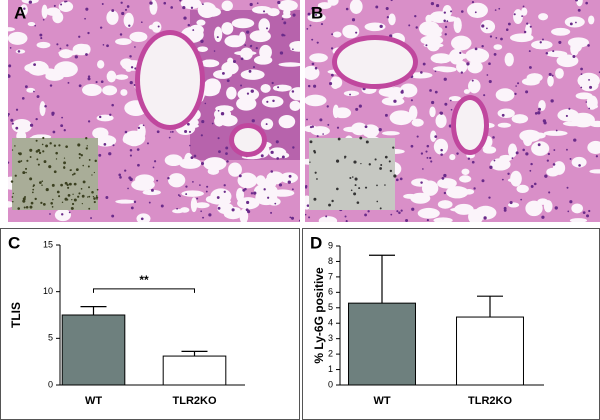 The width and height of the screenshot is (600, 420). What do you see at coordinates (330, 353) in the screenshot?
I see `y-tick-label: 2` at bounding box center [330, 353].